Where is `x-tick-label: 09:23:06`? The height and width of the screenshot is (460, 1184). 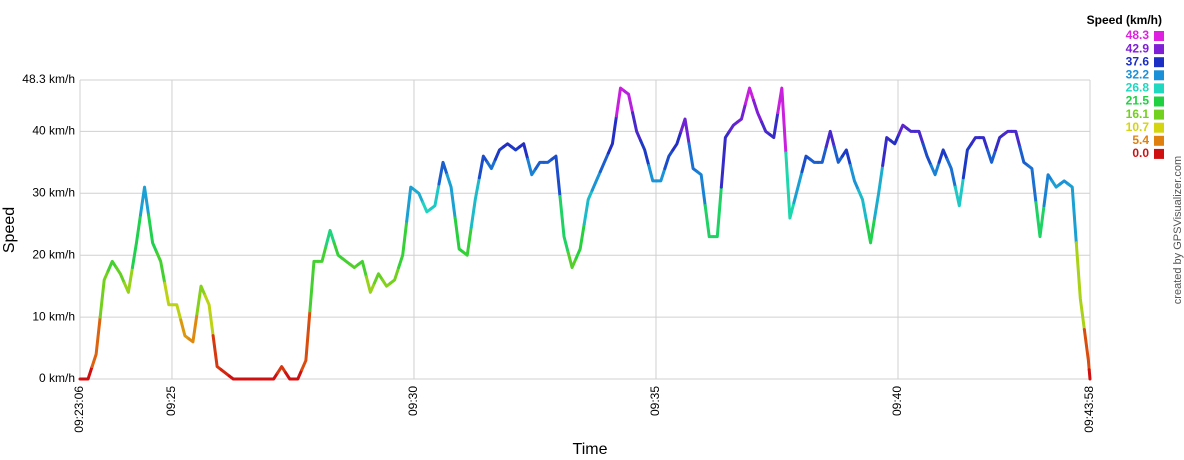
x-tick-label: 09:23:06 is located at coordinates (79, 409).